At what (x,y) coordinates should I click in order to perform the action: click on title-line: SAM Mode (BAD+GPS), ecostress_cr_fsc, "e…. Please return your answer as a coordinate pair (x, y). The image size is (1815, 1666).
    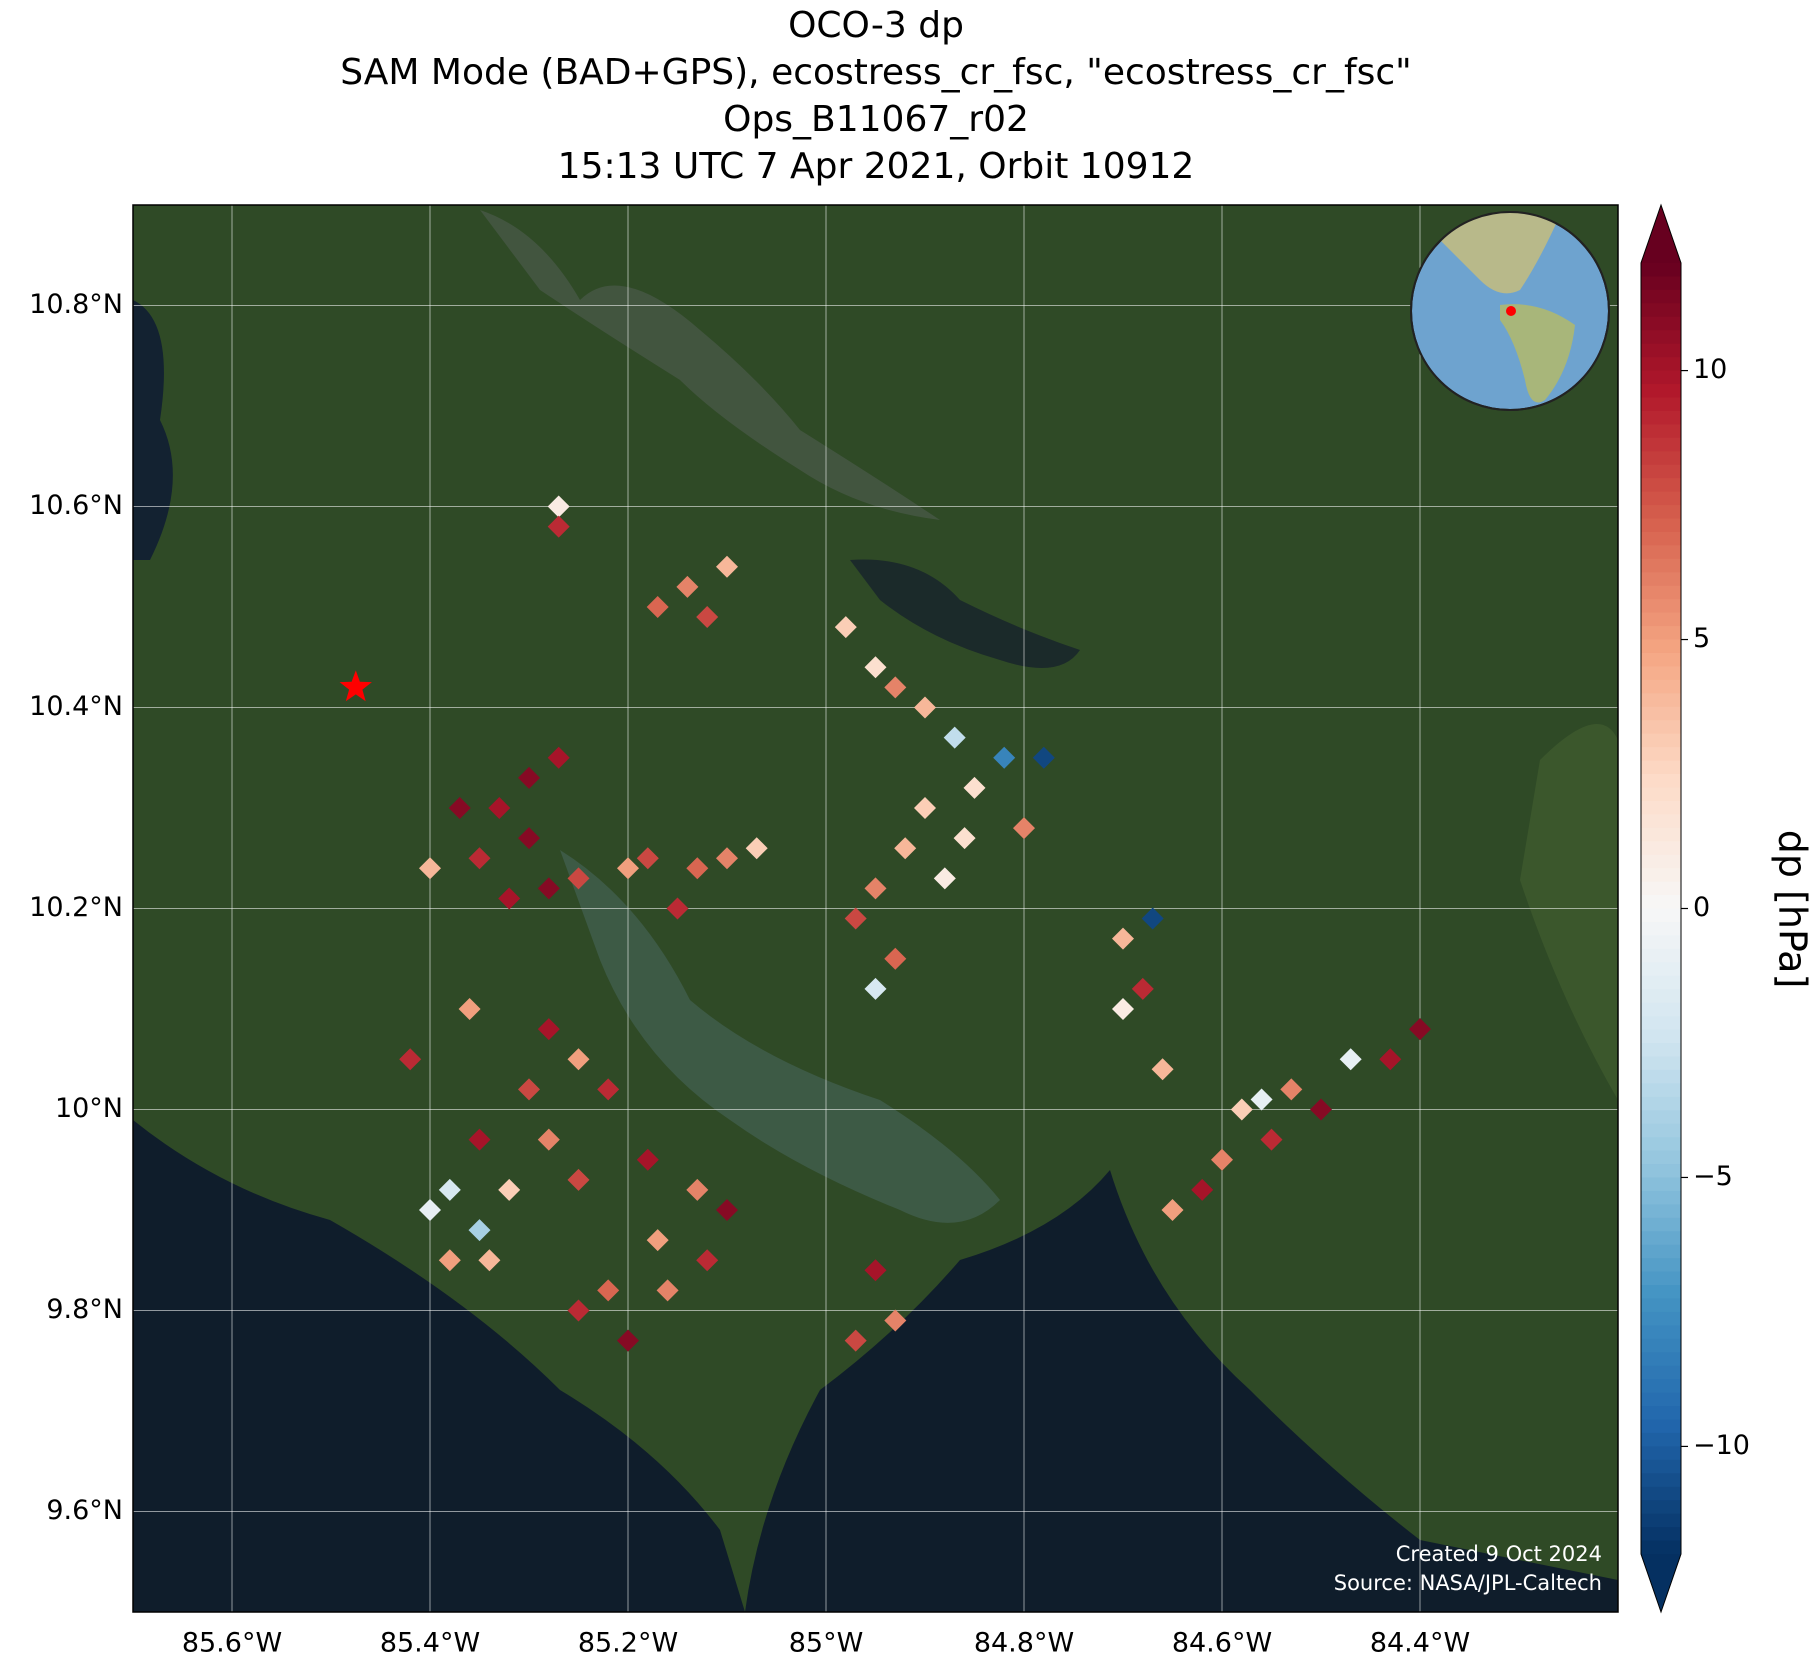
    Looking at the image, I should click on (875, 72).